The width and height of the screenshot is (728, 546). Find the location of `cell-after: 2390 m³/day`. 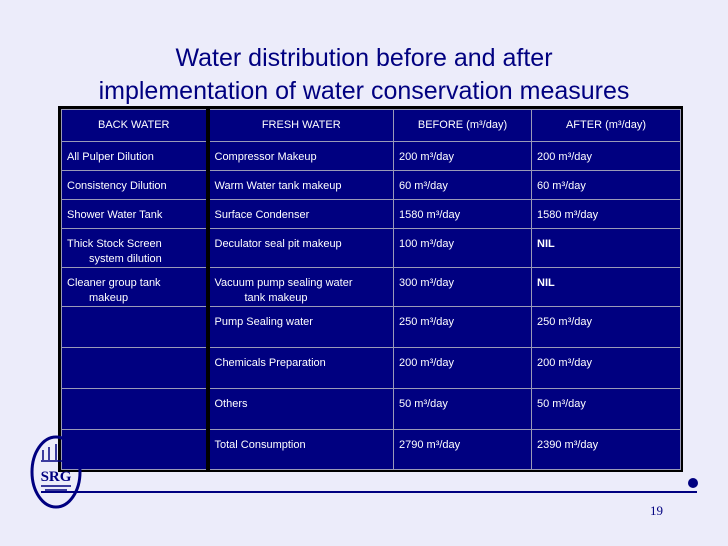

cell-after: 2390 m³/day is located at coordinates (606, 449).